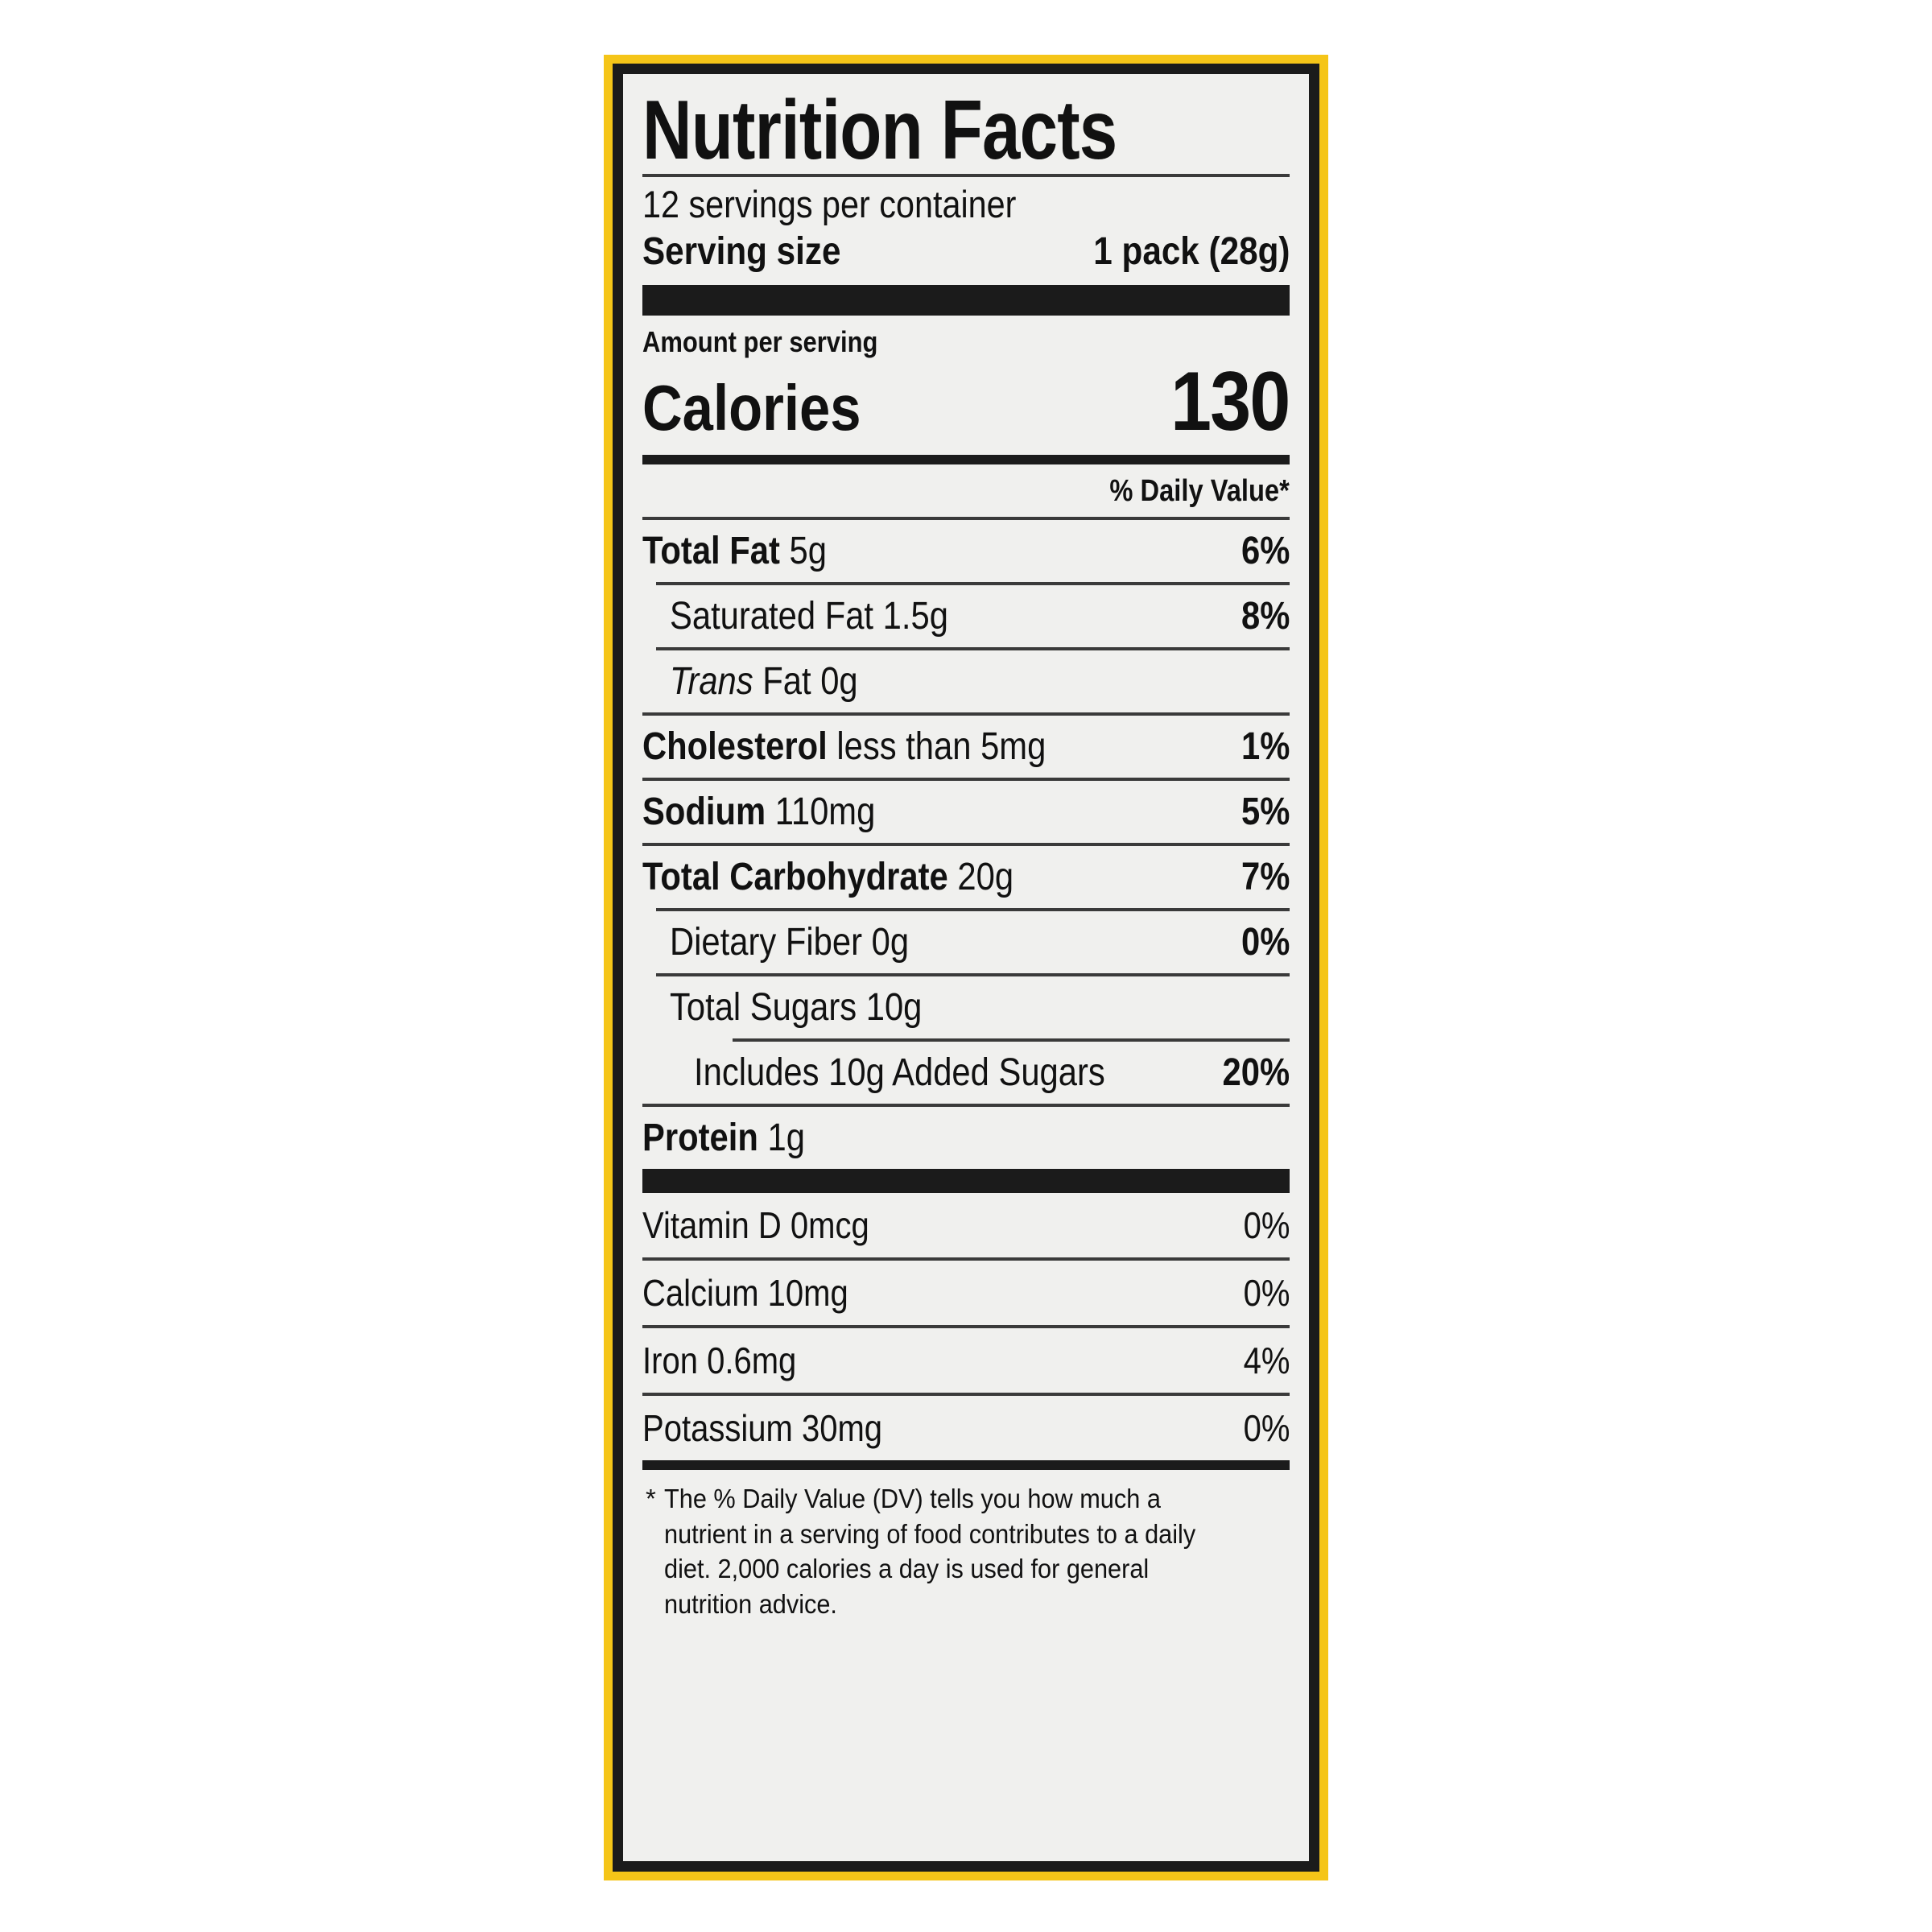  Describe the element at coordinates (766, 942) in the screenshot. I see `nutrient-name: Dietary Fiber` at that location.